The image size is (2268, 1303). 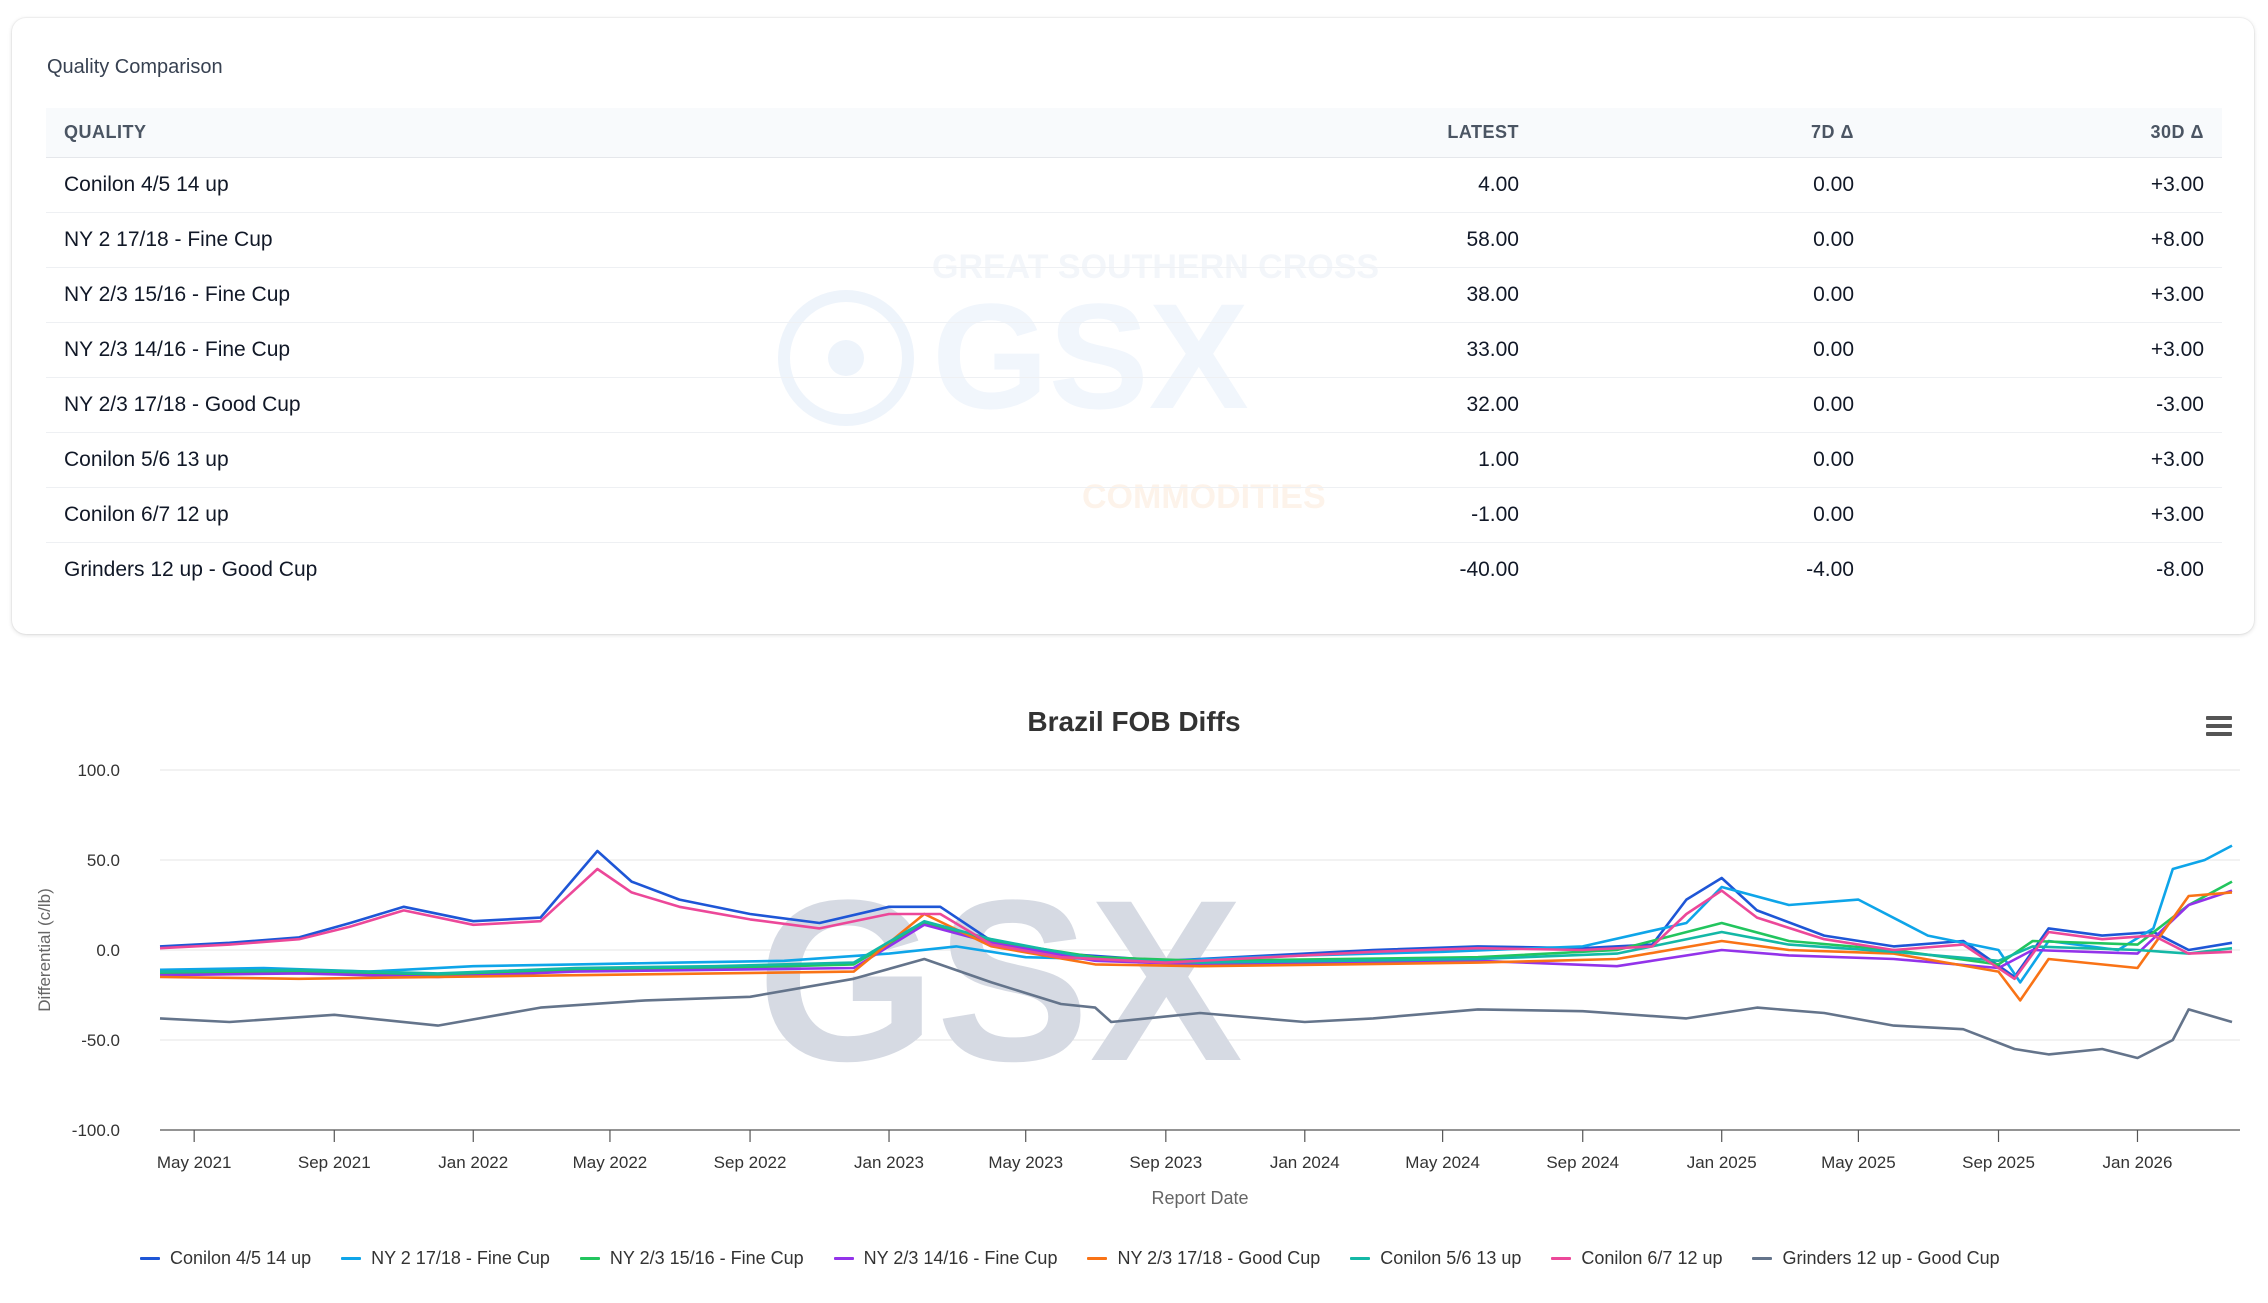 I want to click on latest-cell: -40.00, so click(x=1489, y=569).